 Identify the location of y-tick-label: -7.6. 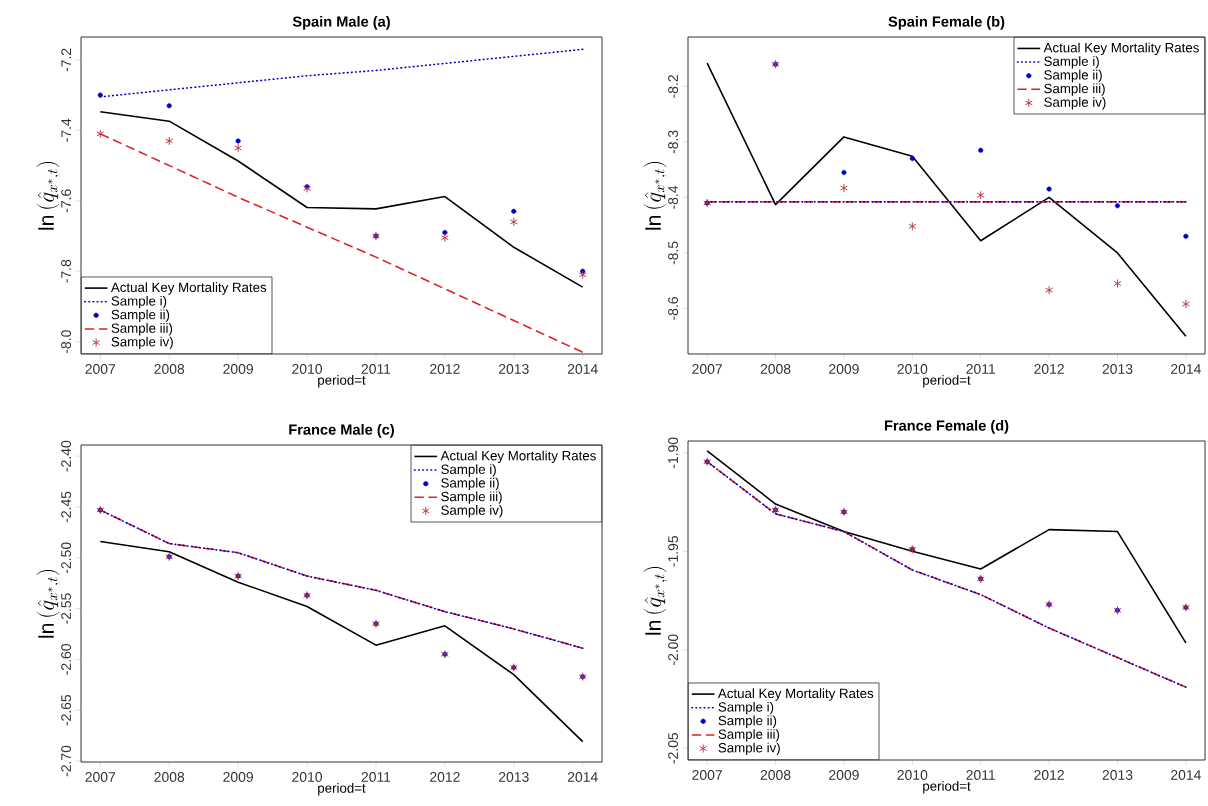
(66, 201).